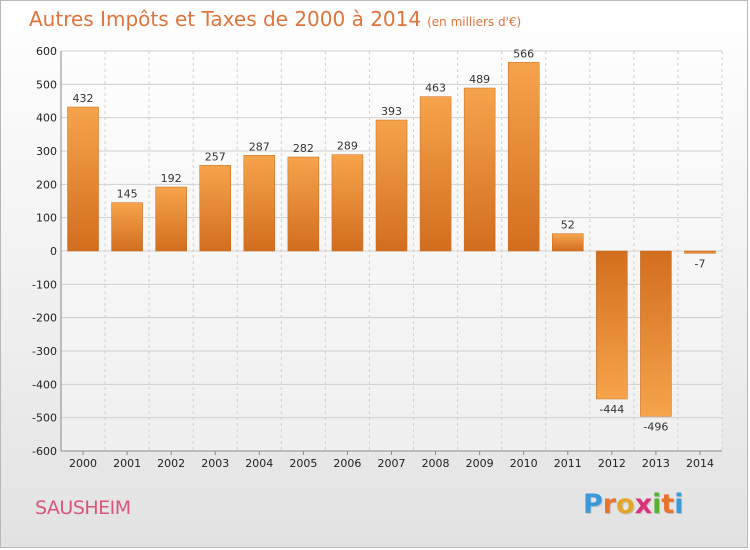 The width and height of the screenshot is (750, 550). I want to click on data-label-2002: 192, so click(171, 178).